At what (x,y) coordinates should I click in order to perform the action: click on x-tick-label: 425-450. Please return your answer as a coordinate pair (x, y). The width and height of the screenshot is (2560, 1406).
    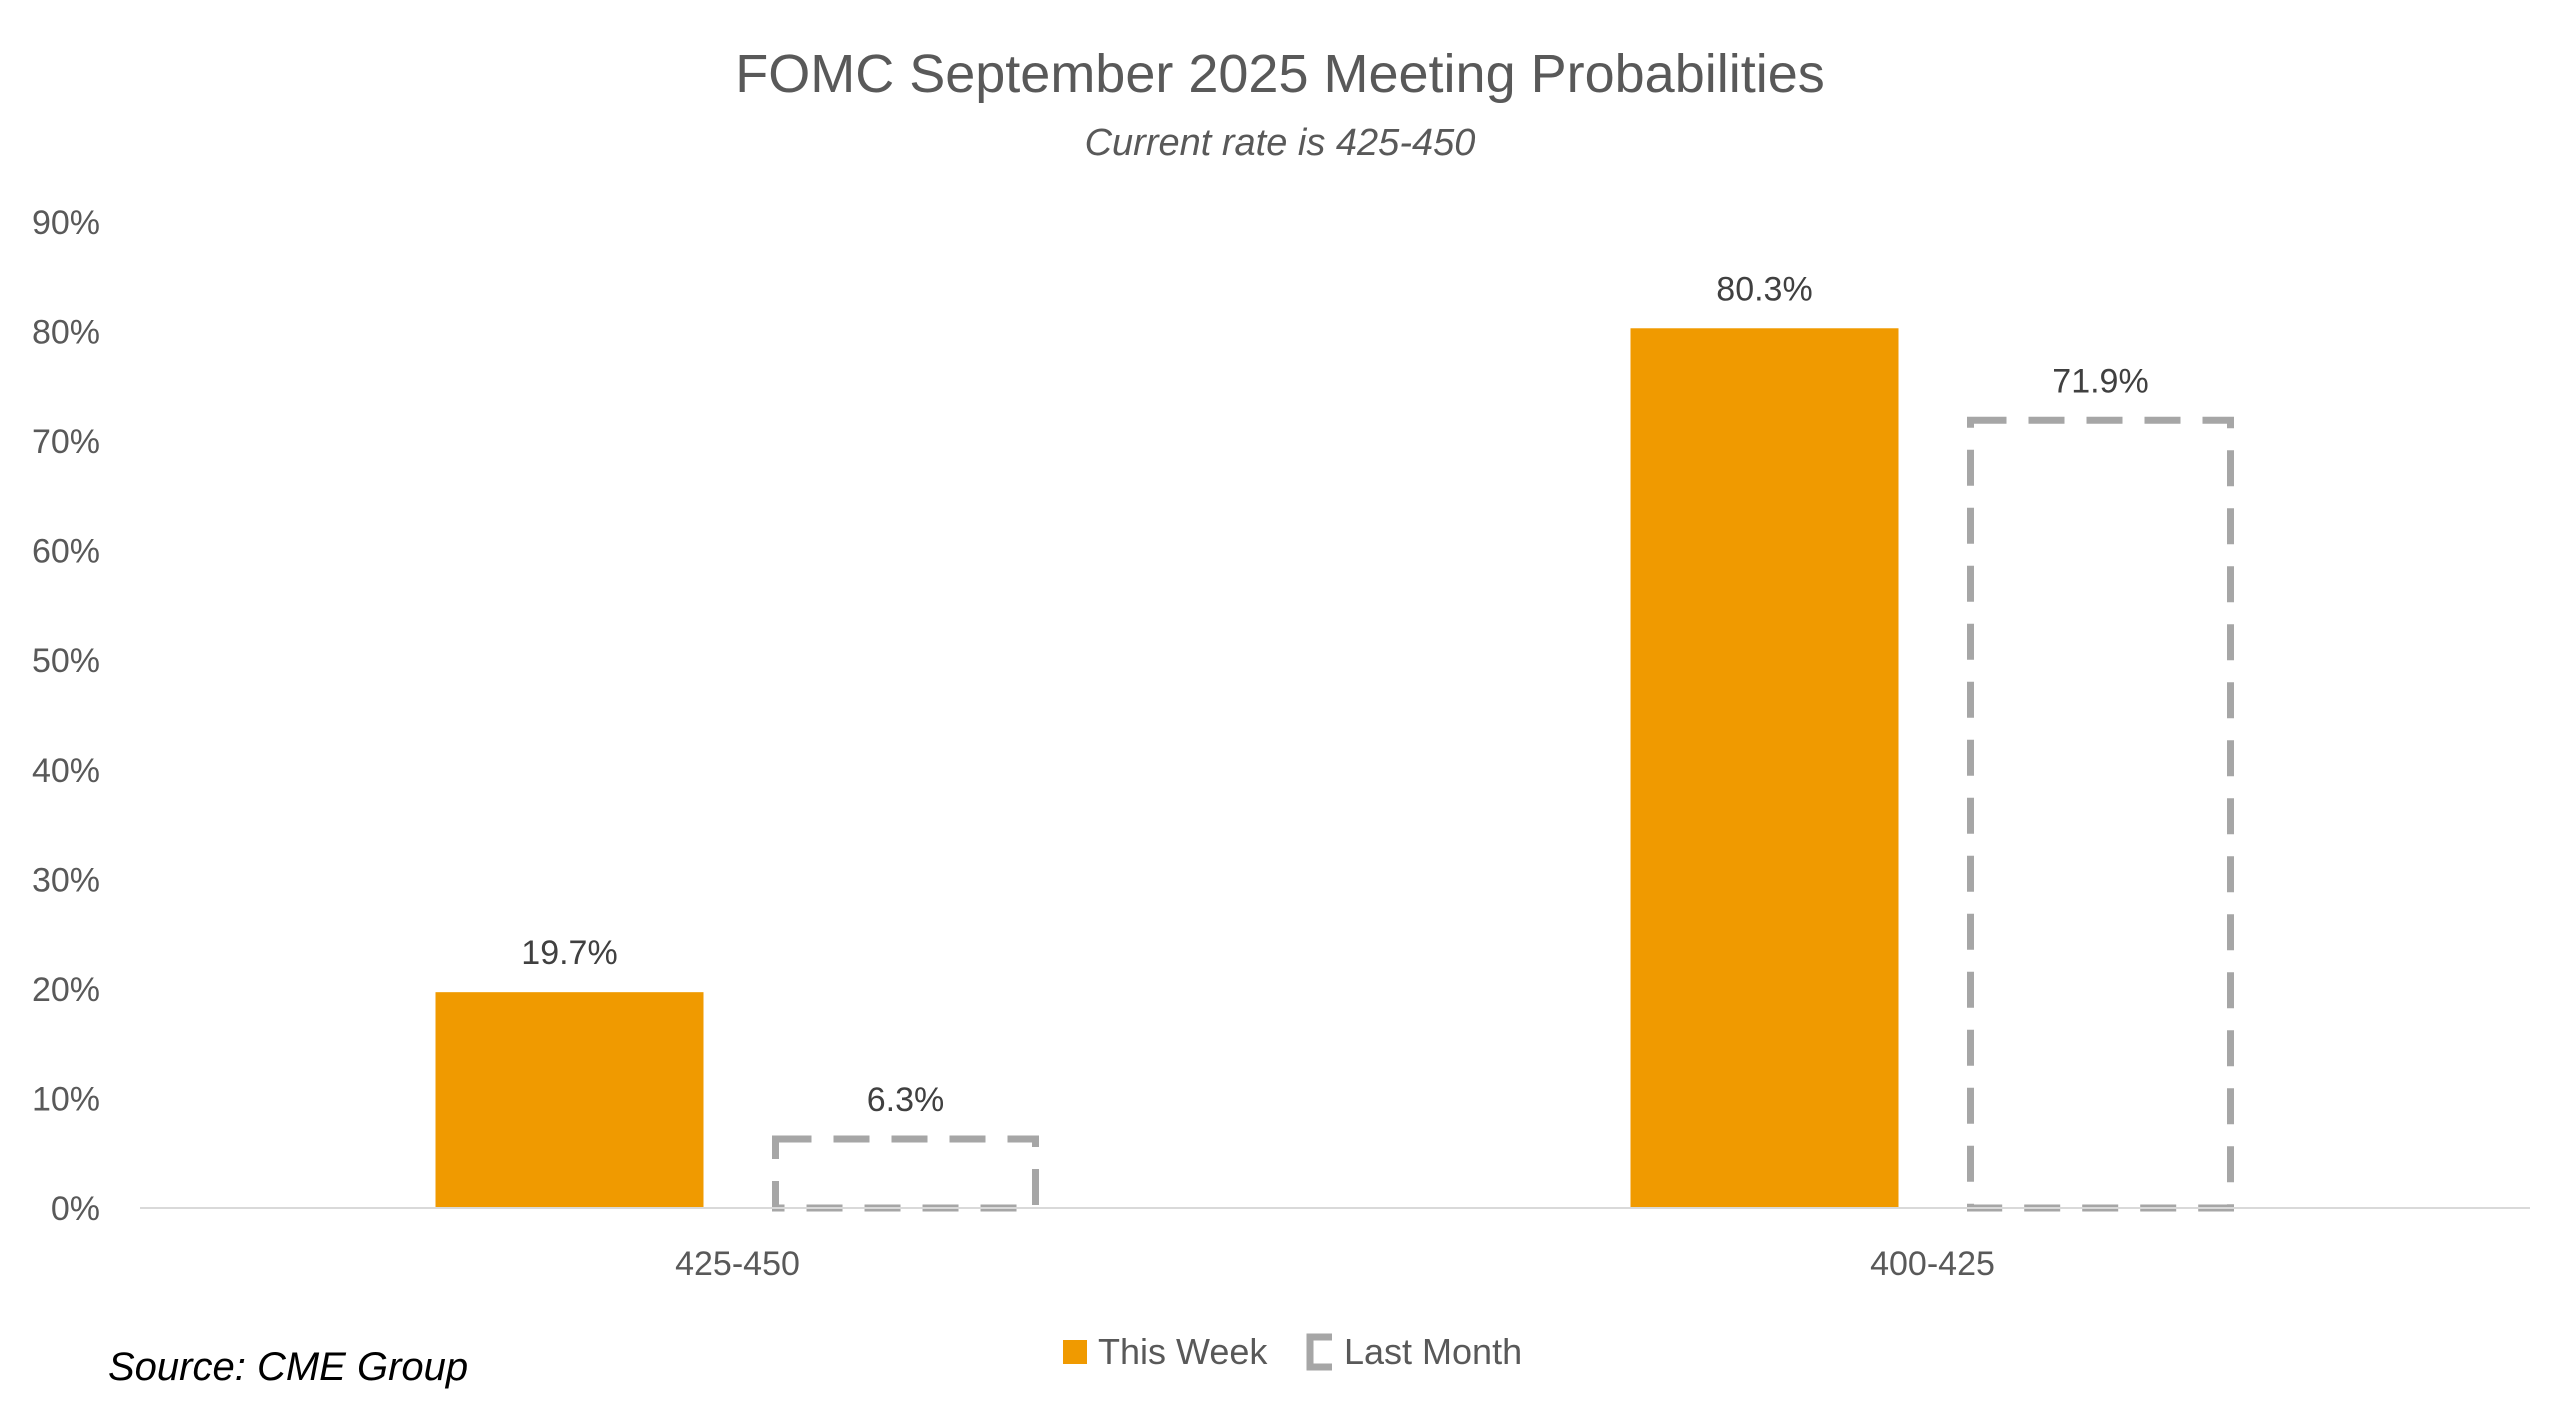
    Looking at the image, I should click on (737, 1264).